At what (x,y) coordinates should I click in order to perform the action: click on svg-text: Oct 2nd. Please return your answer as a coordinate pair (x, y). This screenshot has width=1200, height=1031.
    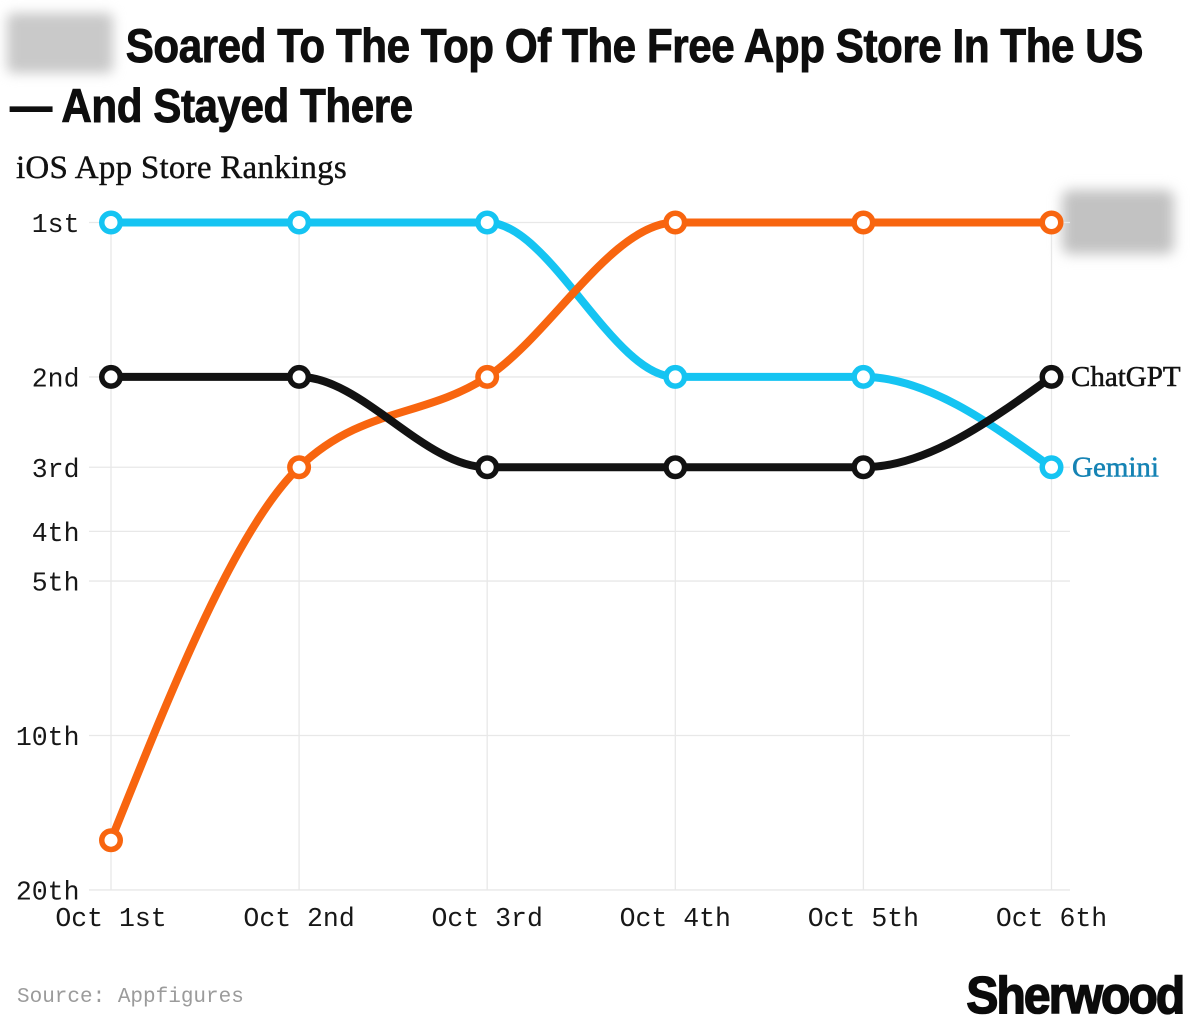
    Looking at the image, I should click on (298, 919).